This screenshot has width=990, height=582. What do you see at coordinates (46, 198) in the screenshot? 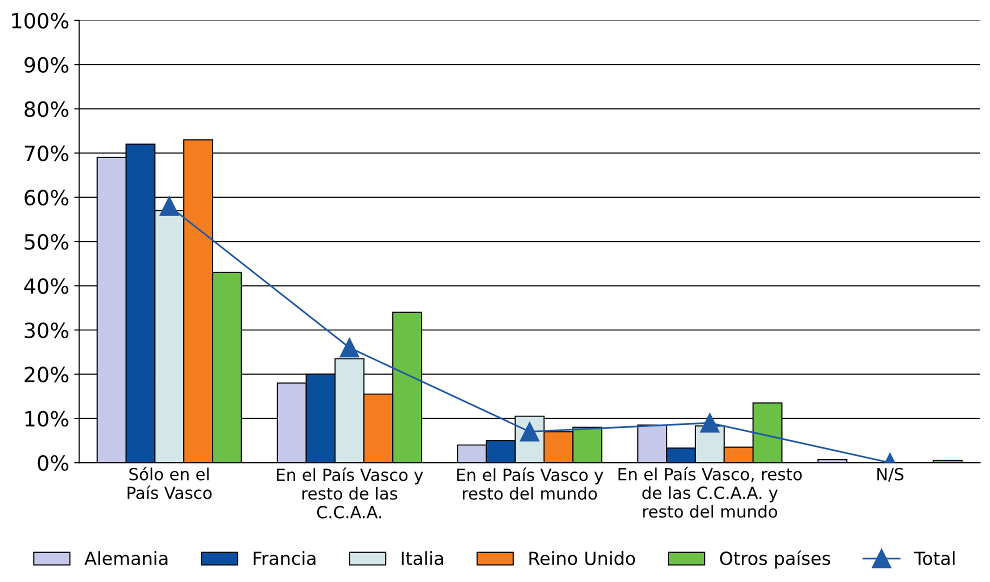
I see `y-tick-label: 60%` at bounding box center [46, 198].